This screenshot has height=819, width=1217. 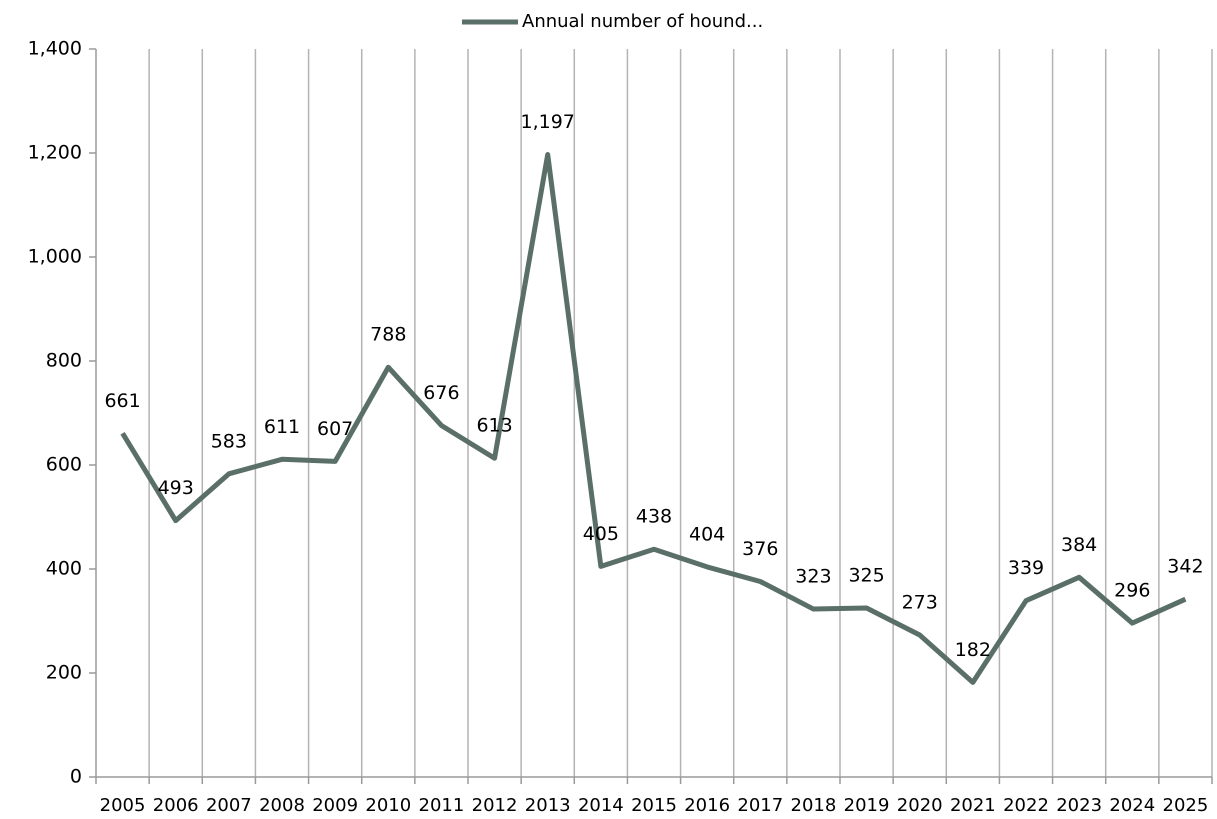 I want to click on data-label: 493, so click(x=176, y=488).